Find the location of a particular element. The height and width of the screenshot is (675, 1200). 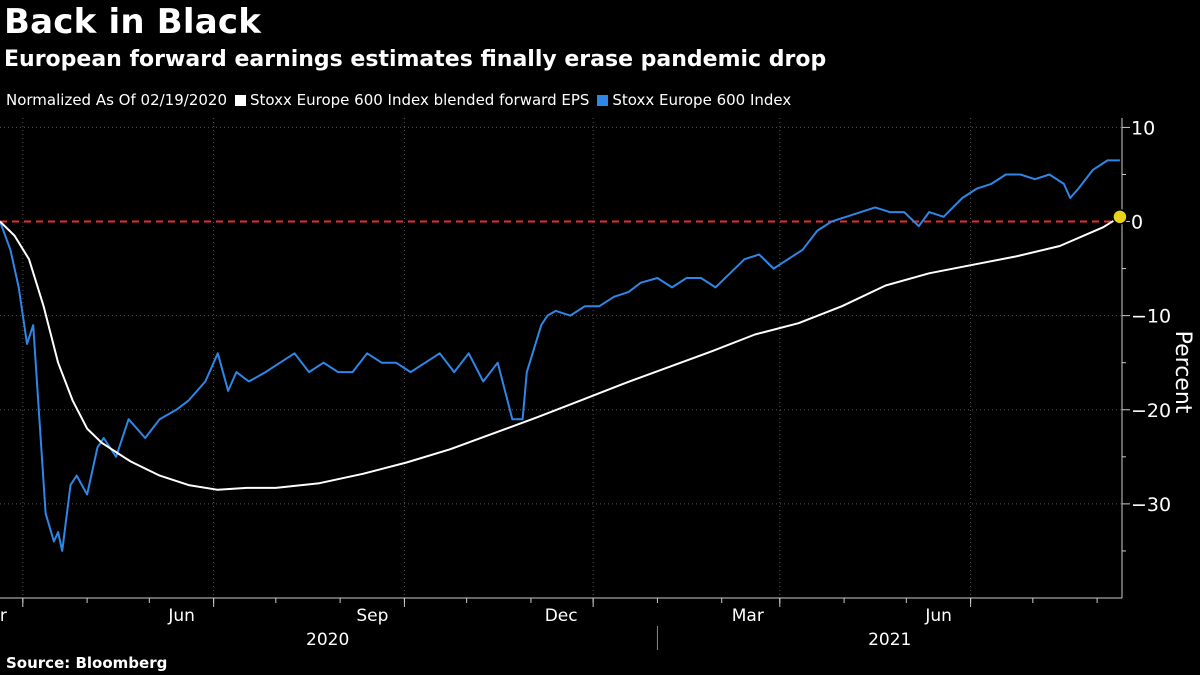

x-year-label: 2020 is located at coordinates (327, 640).